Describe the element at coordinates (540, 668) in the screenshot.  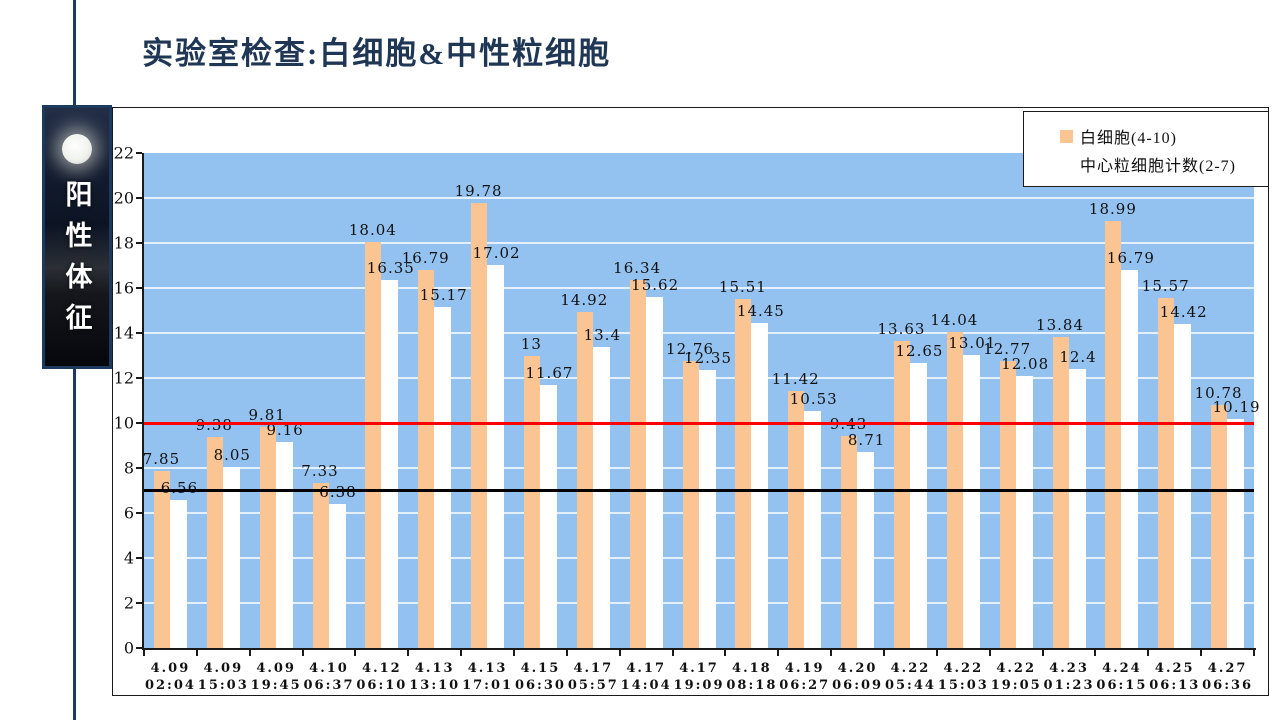
I see `x-tick-date: 4.15` at that location.